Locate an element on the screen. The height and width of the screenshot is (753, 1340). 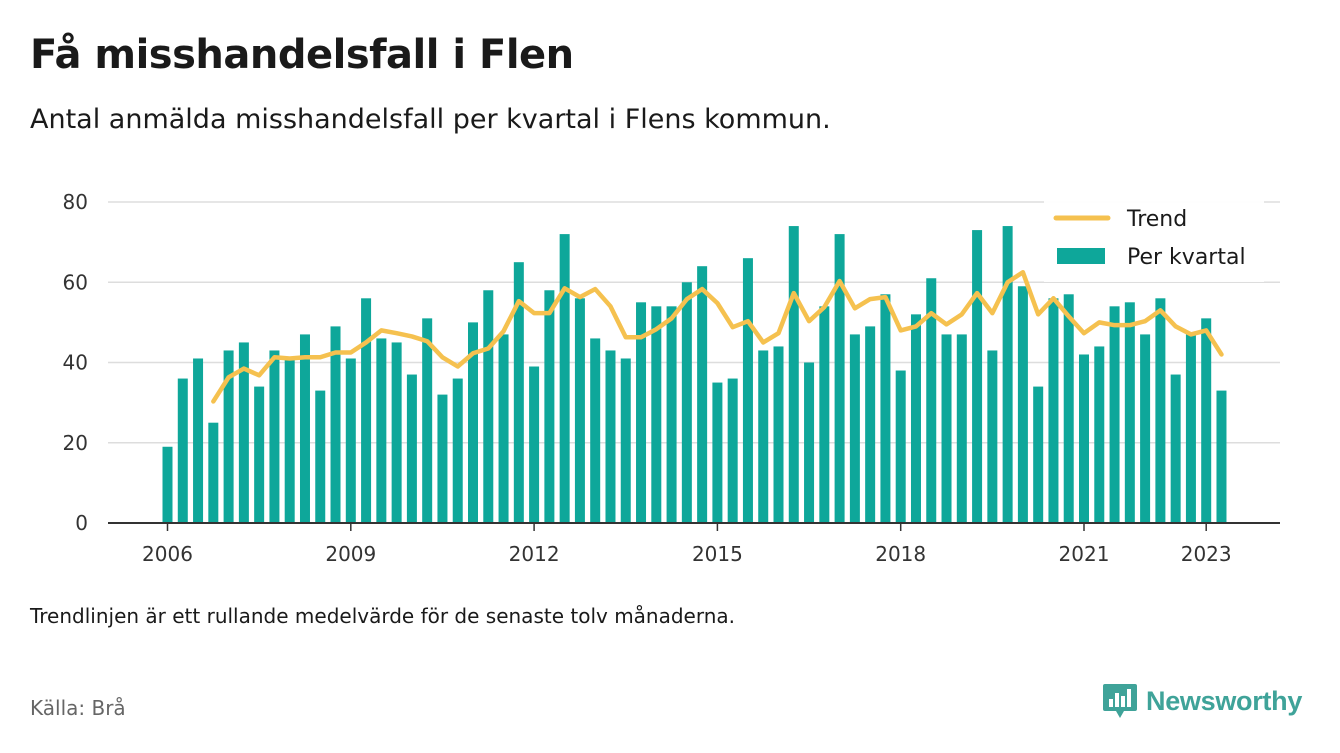
x-tick-label: 2006 is located at coordinates (167, 554).